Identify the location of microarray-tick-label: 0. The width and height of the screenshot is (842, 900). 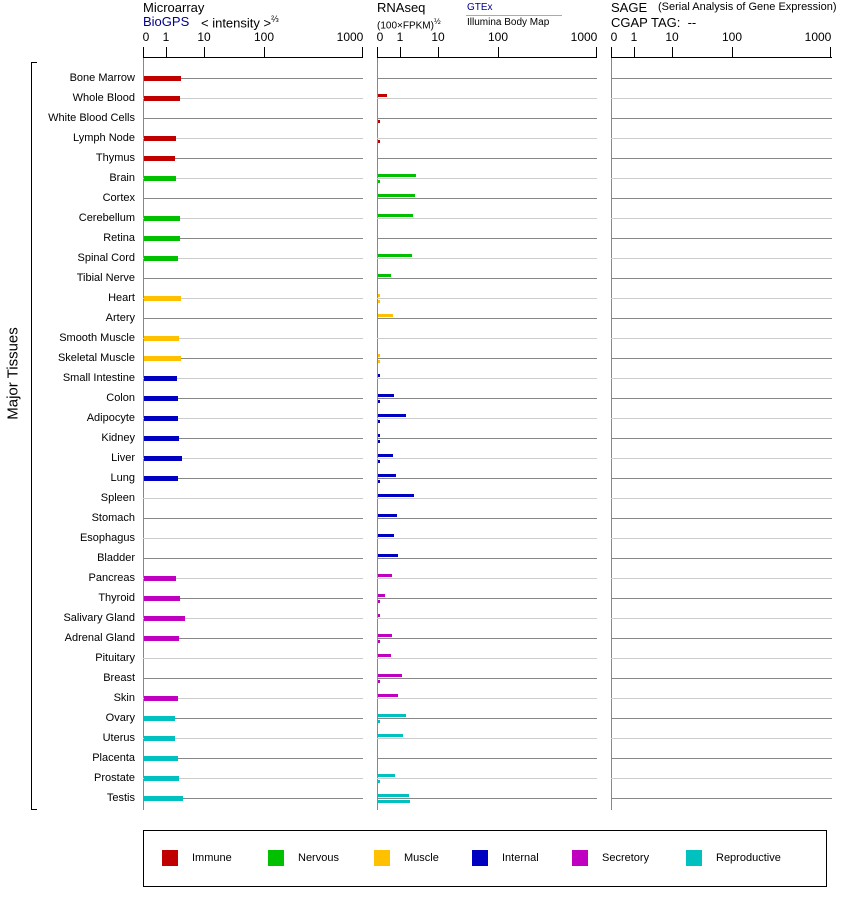
(146, 37).